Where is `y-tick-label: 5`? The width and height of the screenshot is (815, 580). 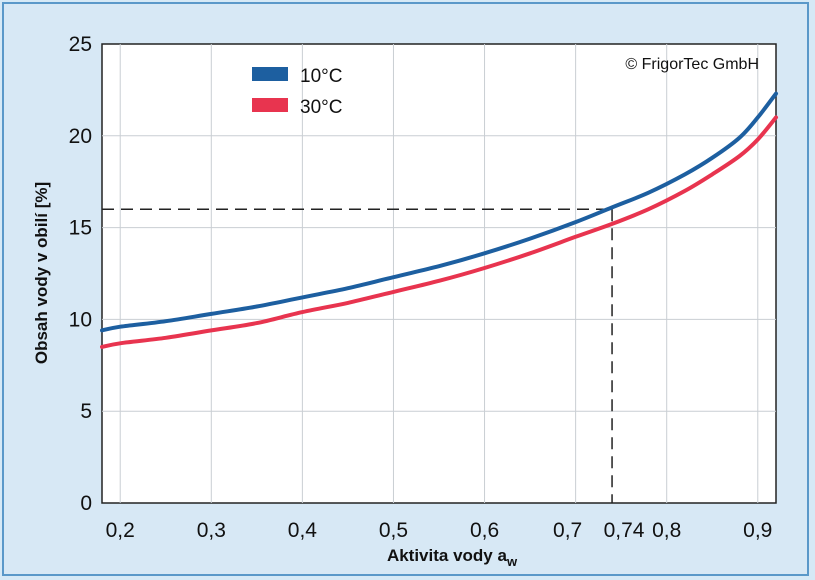
y-tick-label: 5 is located at coordinates (86, 411).